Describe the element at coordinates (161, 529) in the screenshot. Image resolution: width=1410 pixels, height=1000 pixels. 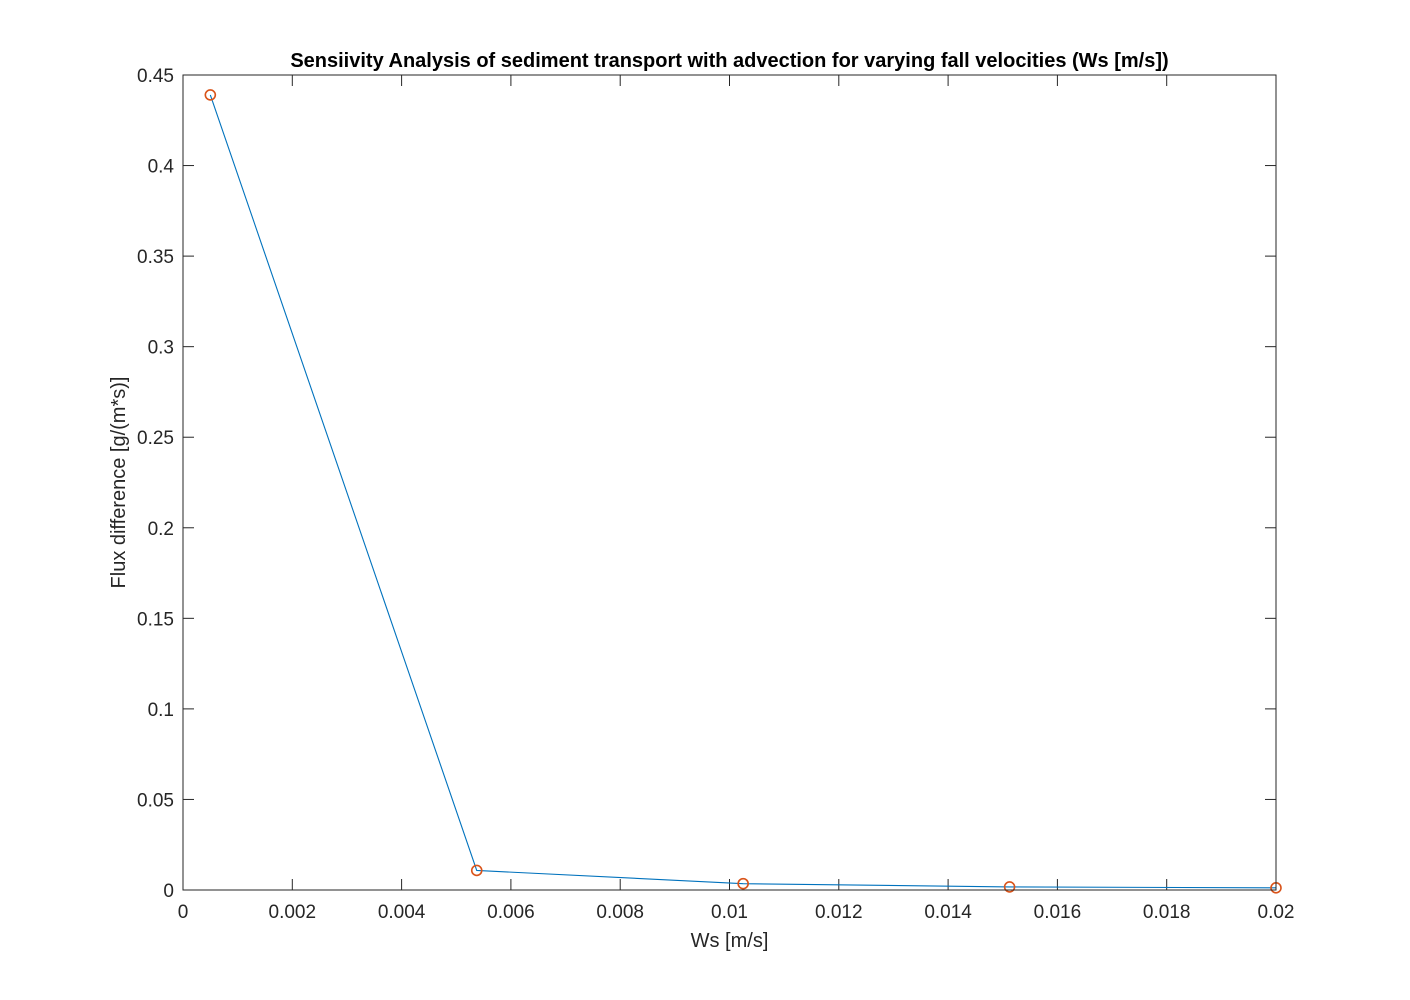
I see `y-tick-label: 0.2` at that location.